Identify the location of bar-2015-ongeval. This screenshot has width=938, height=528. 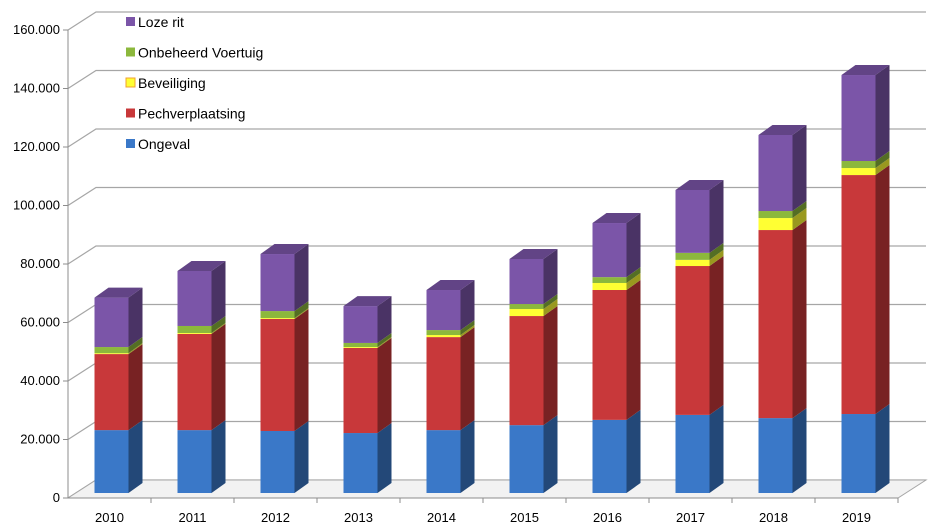
(533, 454).